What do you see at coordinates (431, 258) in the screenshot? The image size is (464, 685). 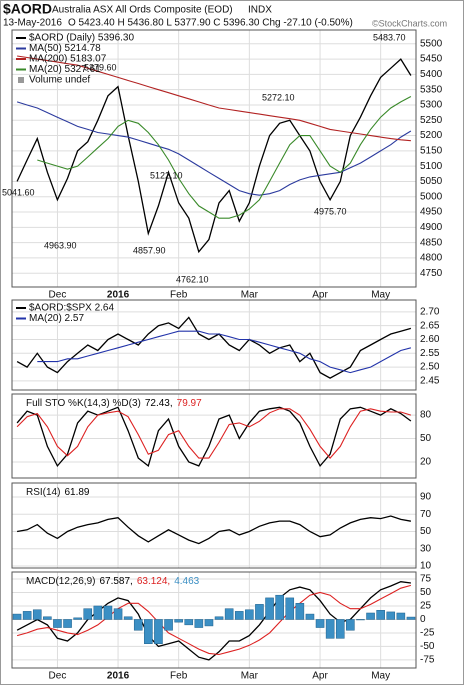 I see `y-tick-label: 4800` at bounding box center [431, 258].